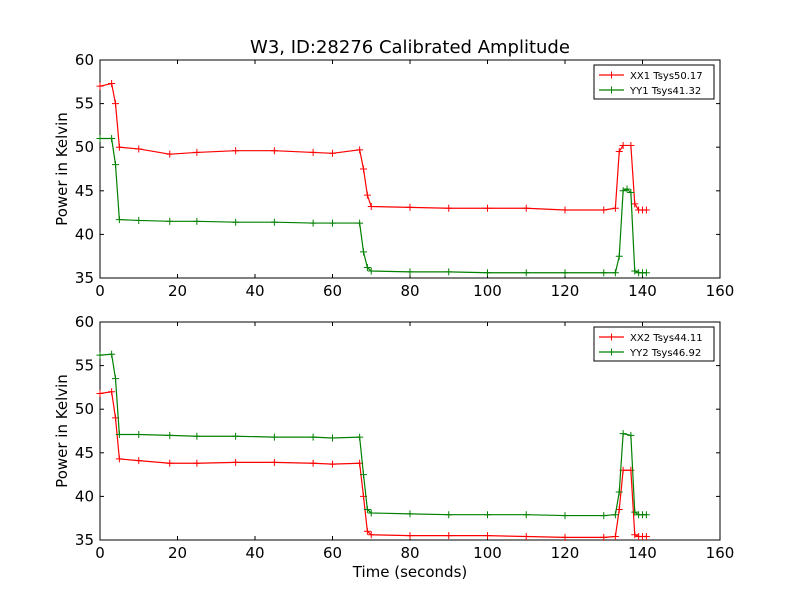  What do you see at coordinates (84, 234) in the screenshot?
I see `y-tick-label: 40` at bounding box center [84, 234].